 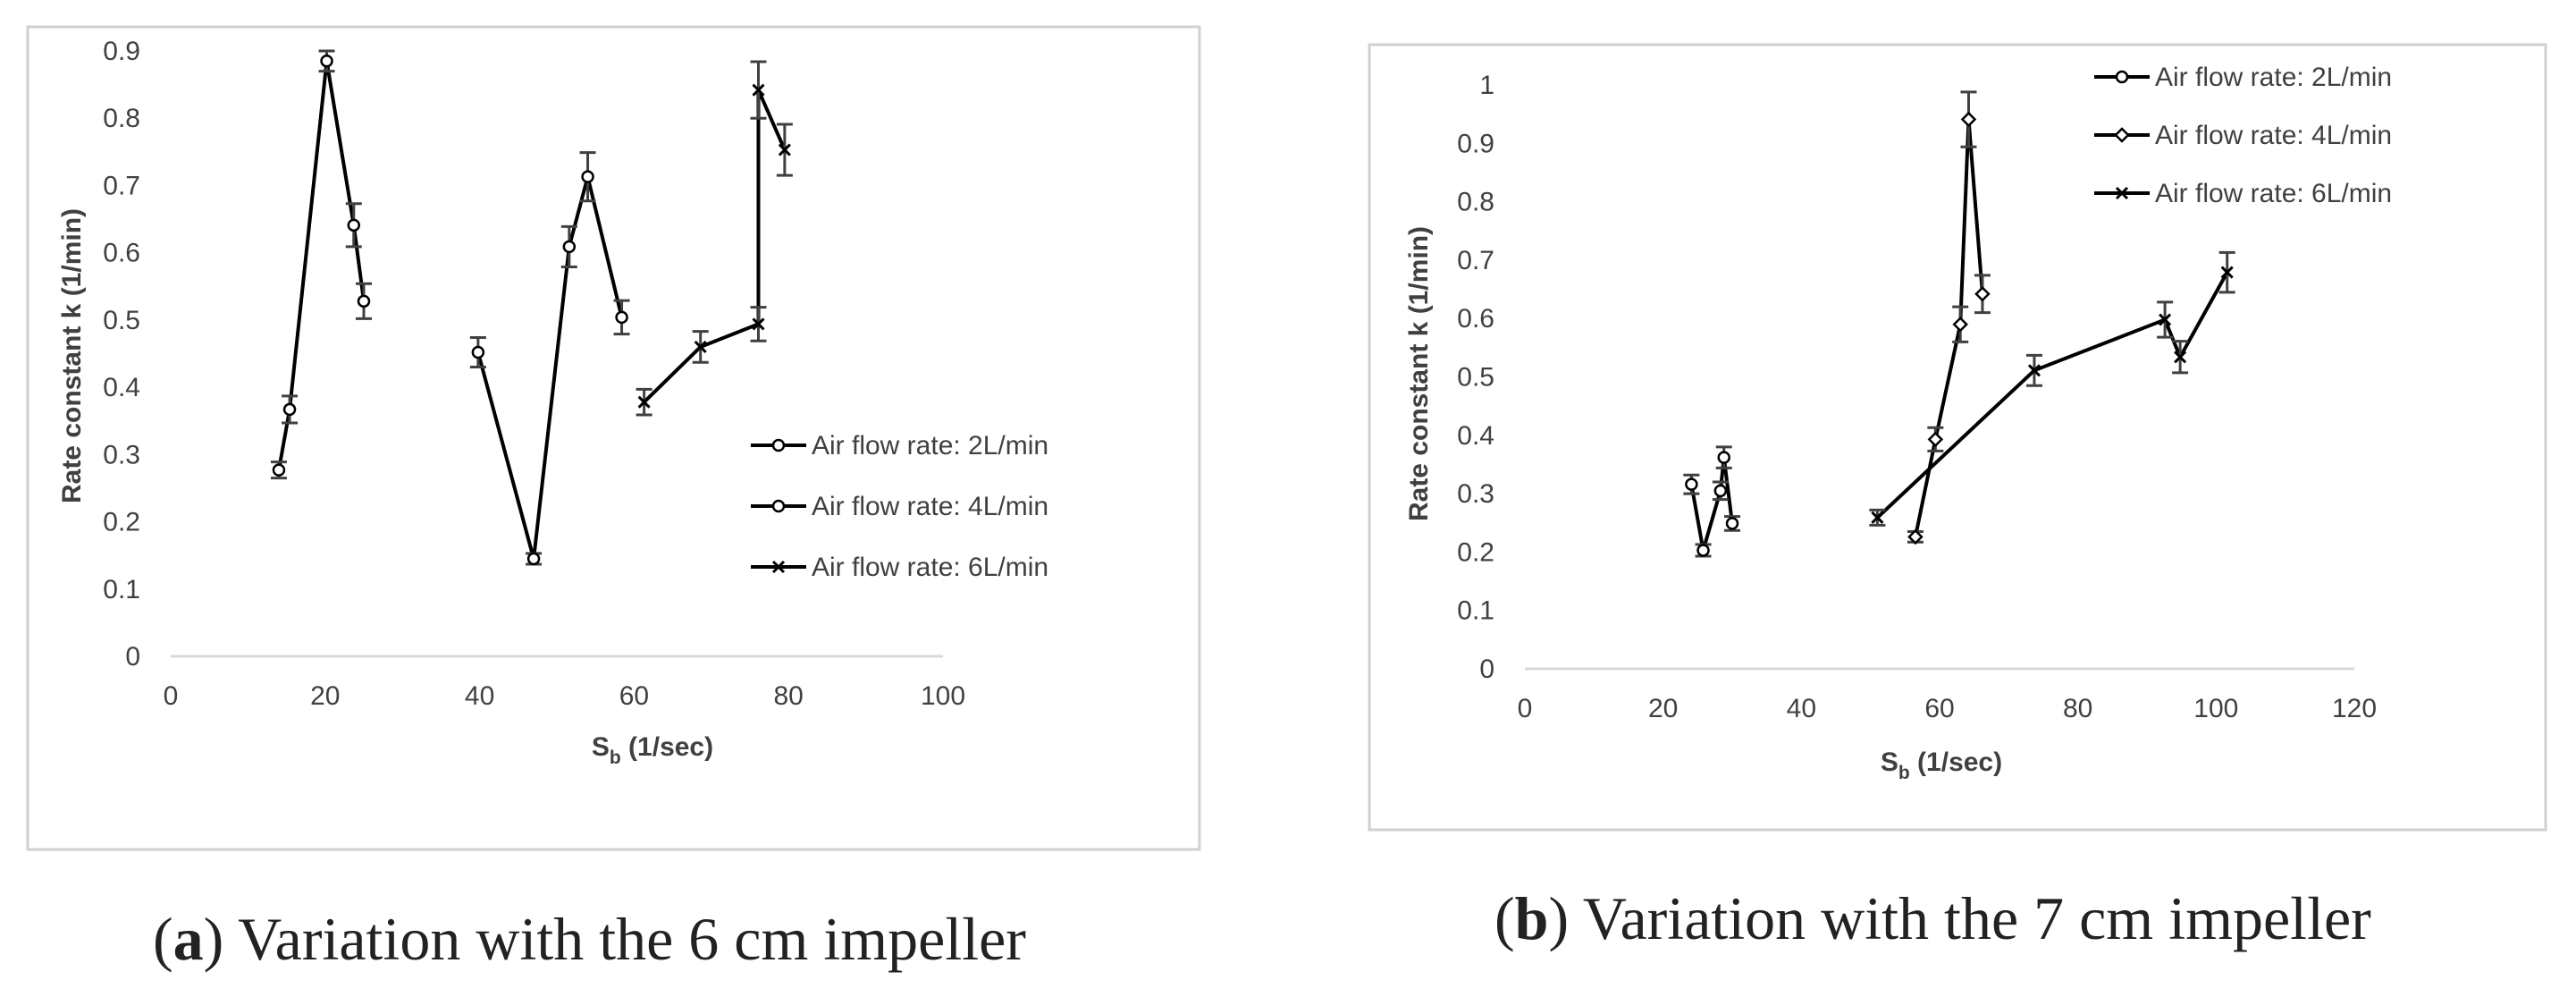 What do you see at coordinates (1956, 762) in the screenshot?
I see `chart-b-x-axis-title-unit: (1/sec)` at bounding box center [1956, 762].